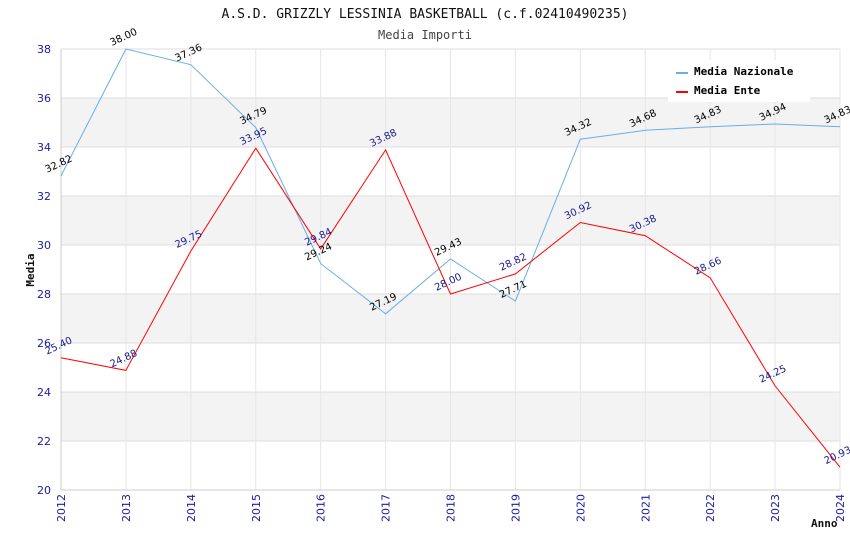 Image resolution: width=850 pixels, height=550 pixels. I want to click on x-tick-label: 2020, so click(580, 508).